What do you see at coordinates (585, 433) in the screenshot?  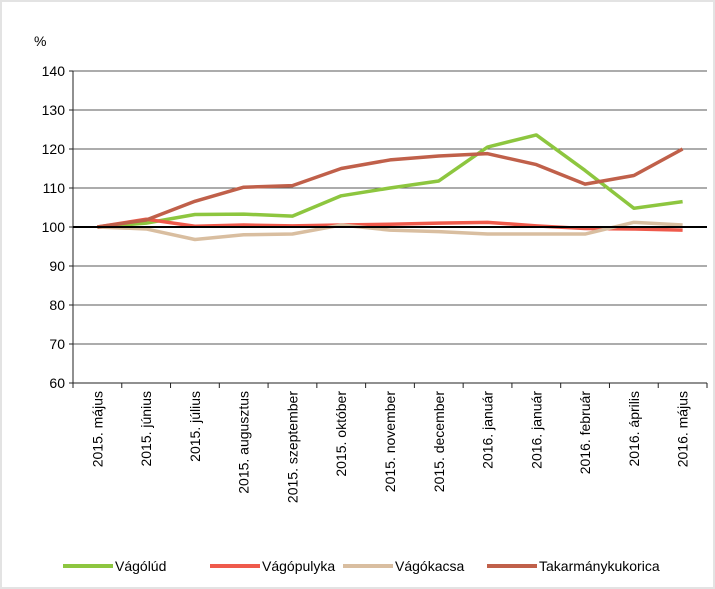 I see `x-tick-label: 2016. február` at bounding box center [585, 433].